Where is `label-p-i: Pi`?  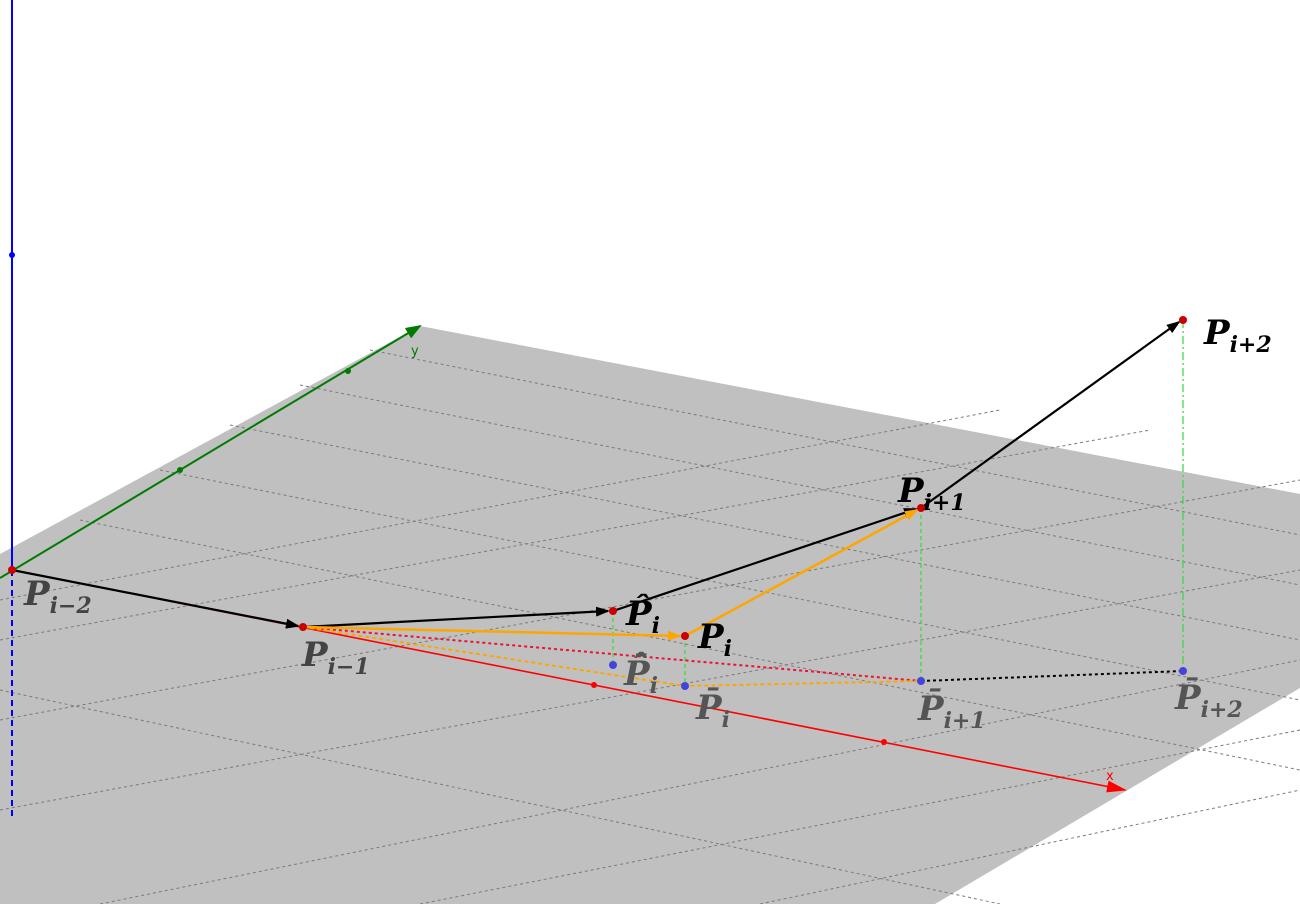
label-p-i: Pi is located at coordinates (714, 639).